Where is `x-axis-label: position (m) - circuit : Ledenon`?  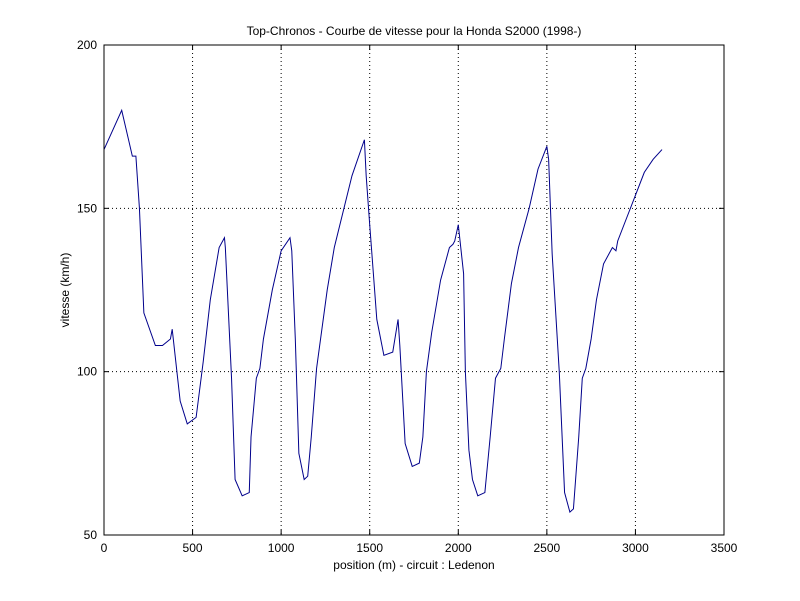 x-axis-label: position (m) - circuit : Ledenon is located at coordinates (413, 565).